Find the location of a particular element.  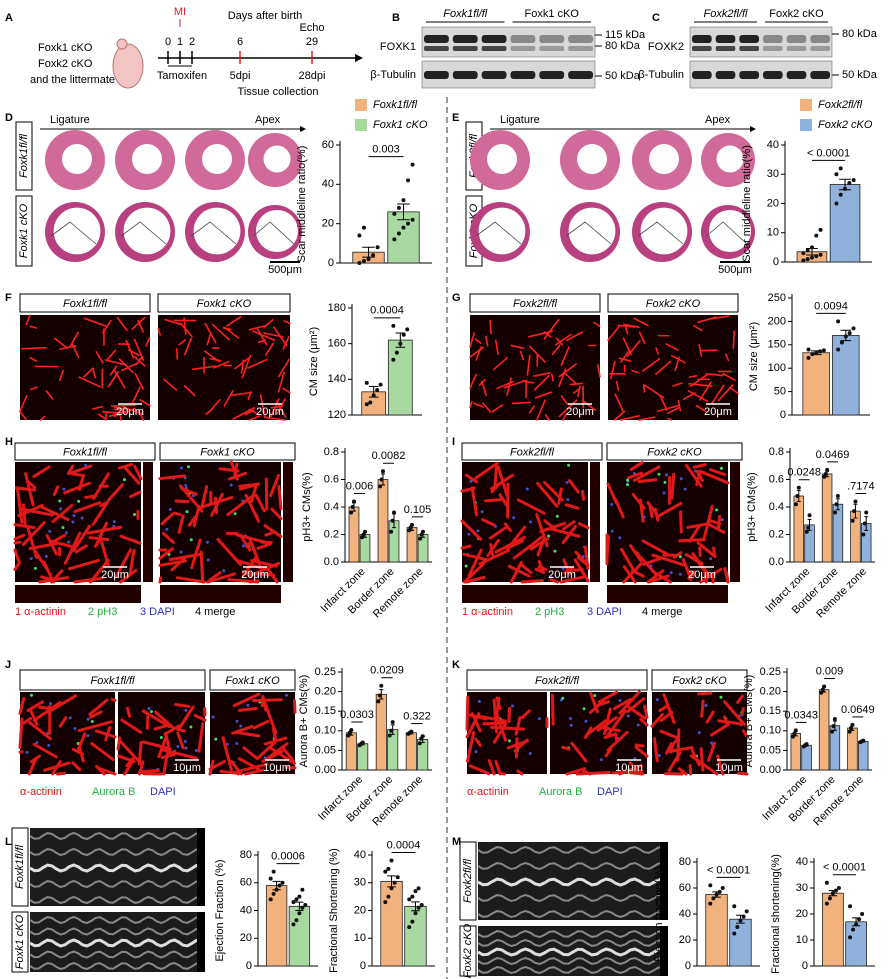

y-tick-label: 10 is located at coordinates (360, 938).